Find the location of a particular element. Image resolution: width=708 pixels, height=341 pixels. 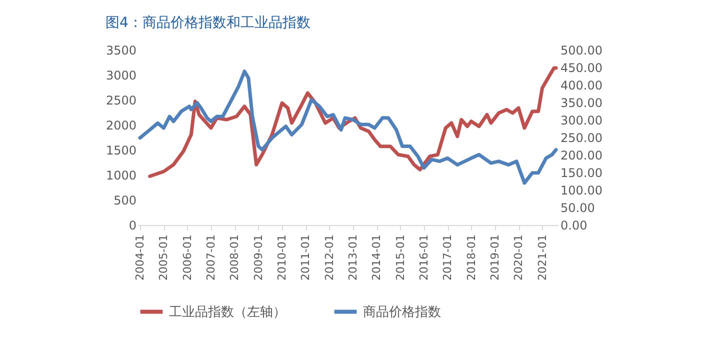

y2-tick-label: 300.00 is located at coordinates (581, 121).